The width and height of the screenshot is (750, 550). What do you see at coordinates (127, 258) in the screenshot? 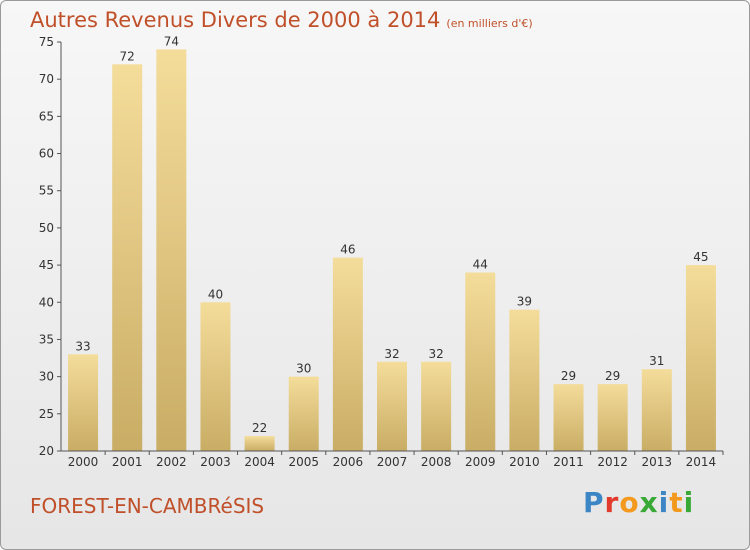
I see `bar-2001` at bounding box center [127, 258].